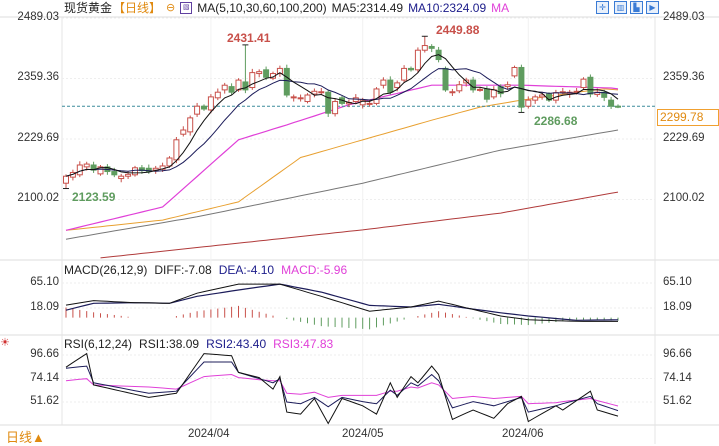 The height and width of the screenshot is (446, 719). I want to click on ma-params: MA(5,10,30,60,100,200), so click(262, 8).